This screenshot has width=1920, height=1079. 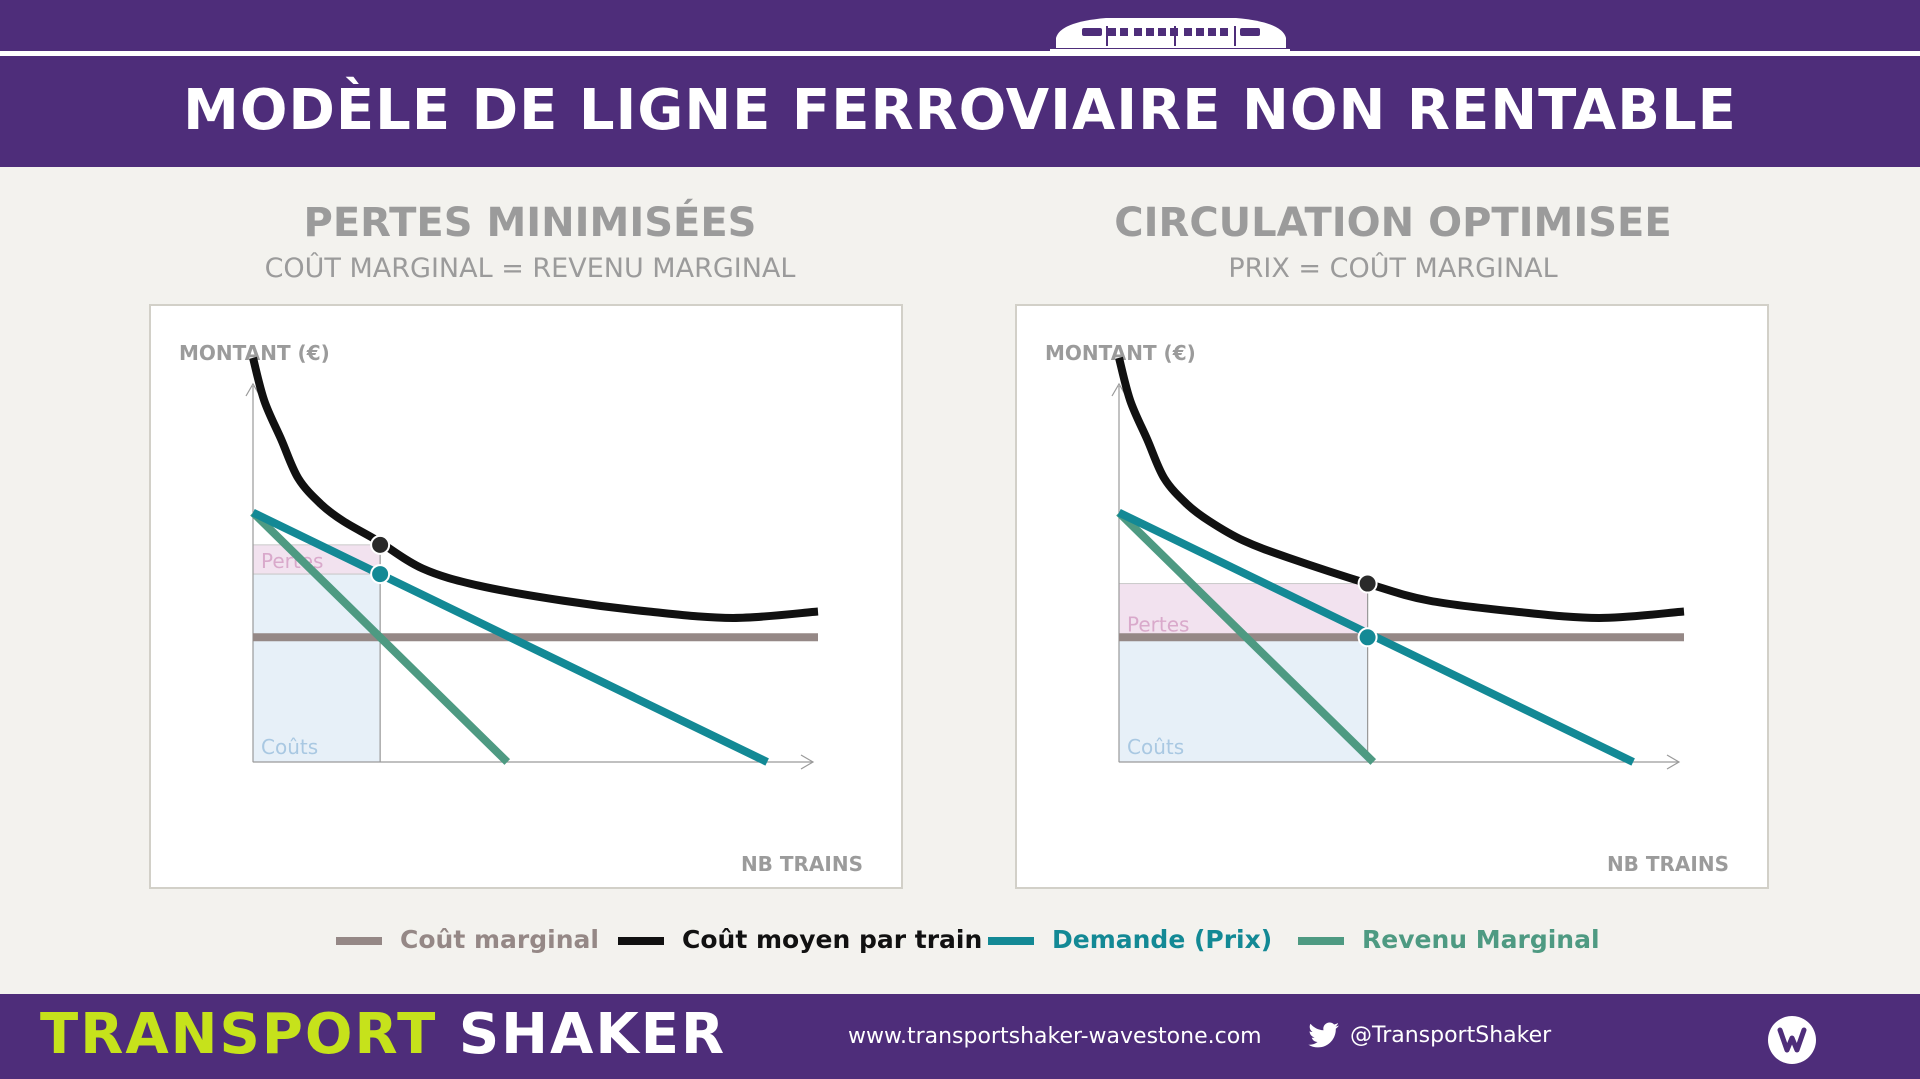 I want to click on panel-title-right: CIRCULATION OPTIMISEE, so click(x=1393, y=223).